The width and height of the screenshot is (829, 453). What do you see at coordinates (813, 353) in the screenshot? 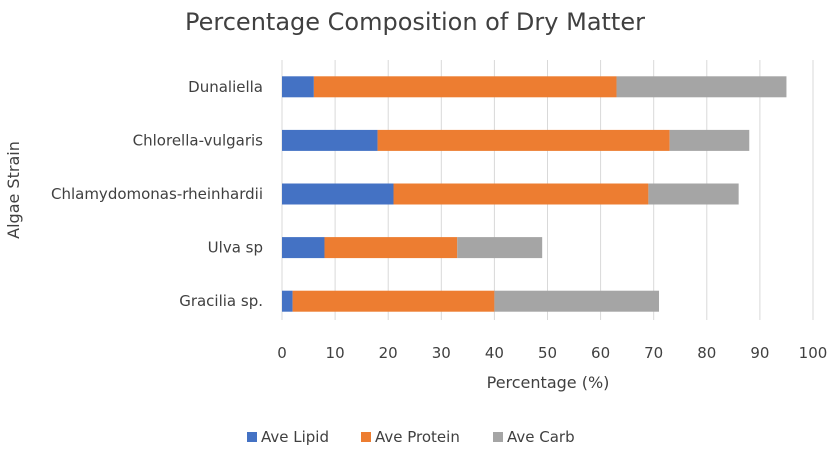
I see `x-tick-label: 100` at bounding box center [813, 353].